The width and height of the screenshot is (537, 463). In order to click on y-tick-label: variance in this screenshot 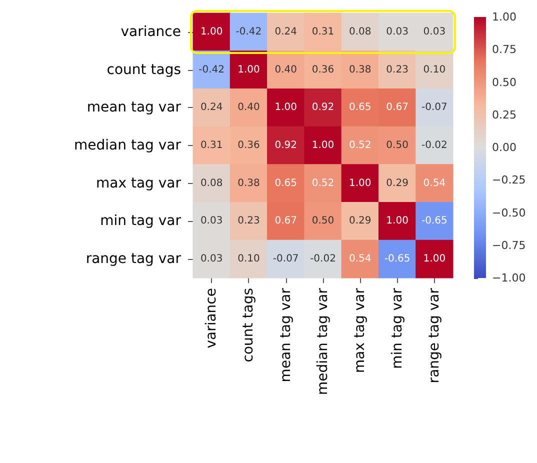, I will do `click(150, 32)`.